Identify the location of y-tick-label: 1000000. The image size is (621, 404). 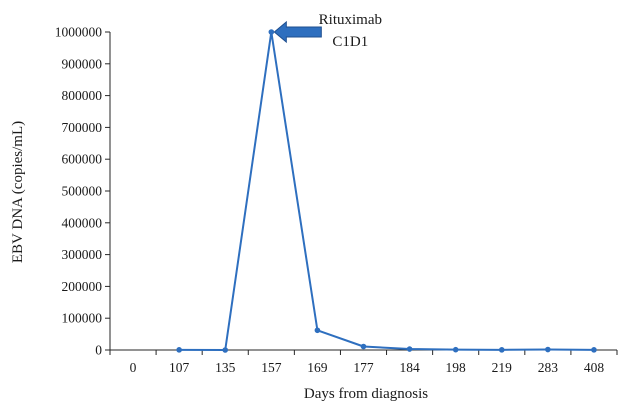
(79, 32).